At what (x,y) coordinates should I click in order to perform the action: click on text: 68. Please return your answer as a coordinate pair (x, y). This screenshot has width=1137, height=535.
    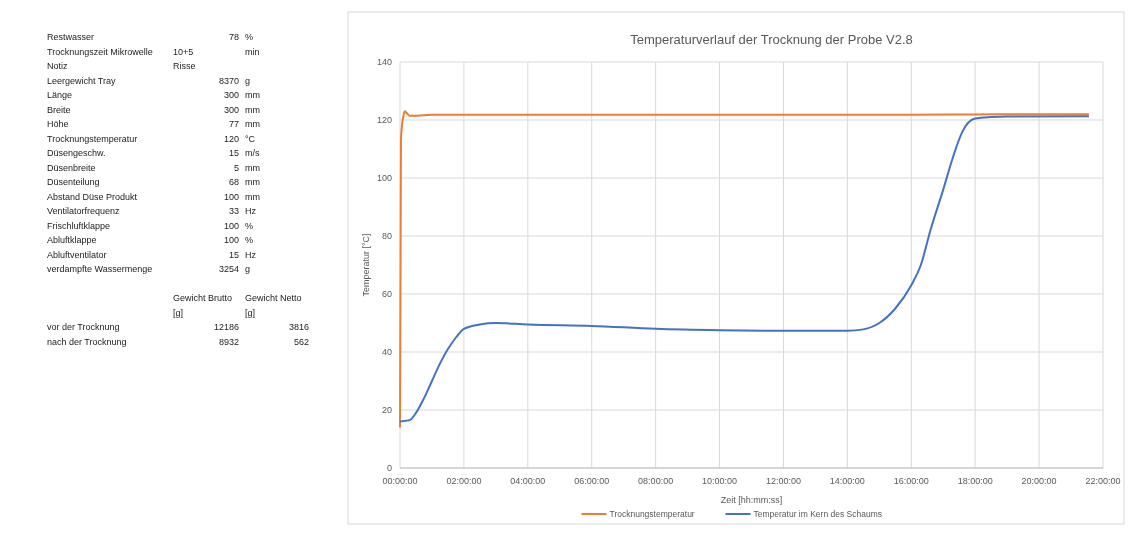
    Looking at the image, I should click on (233, 182).